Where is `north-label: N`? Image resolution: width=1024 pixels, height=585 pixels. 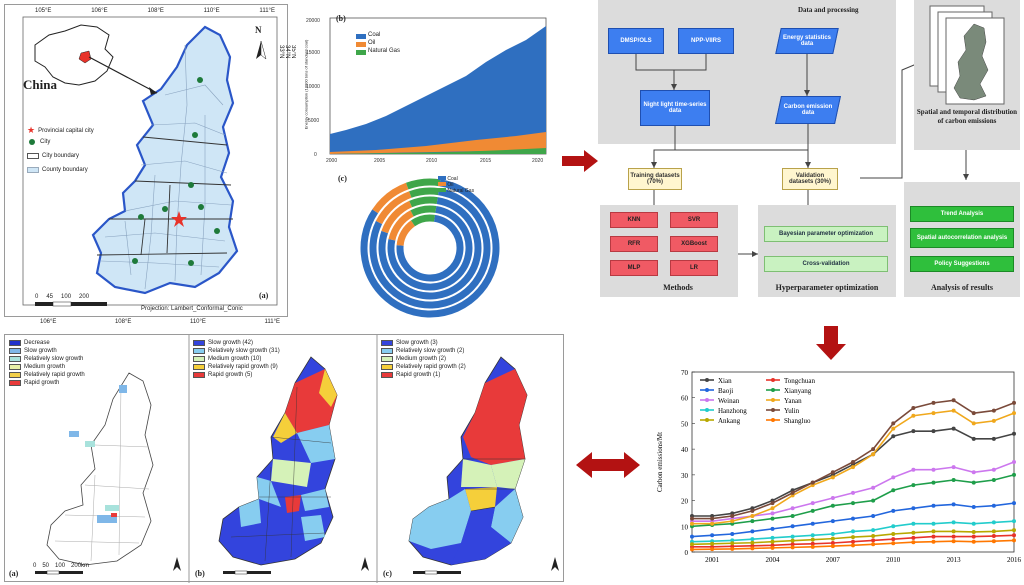
north-label: N is located at coordinates (258, 30).